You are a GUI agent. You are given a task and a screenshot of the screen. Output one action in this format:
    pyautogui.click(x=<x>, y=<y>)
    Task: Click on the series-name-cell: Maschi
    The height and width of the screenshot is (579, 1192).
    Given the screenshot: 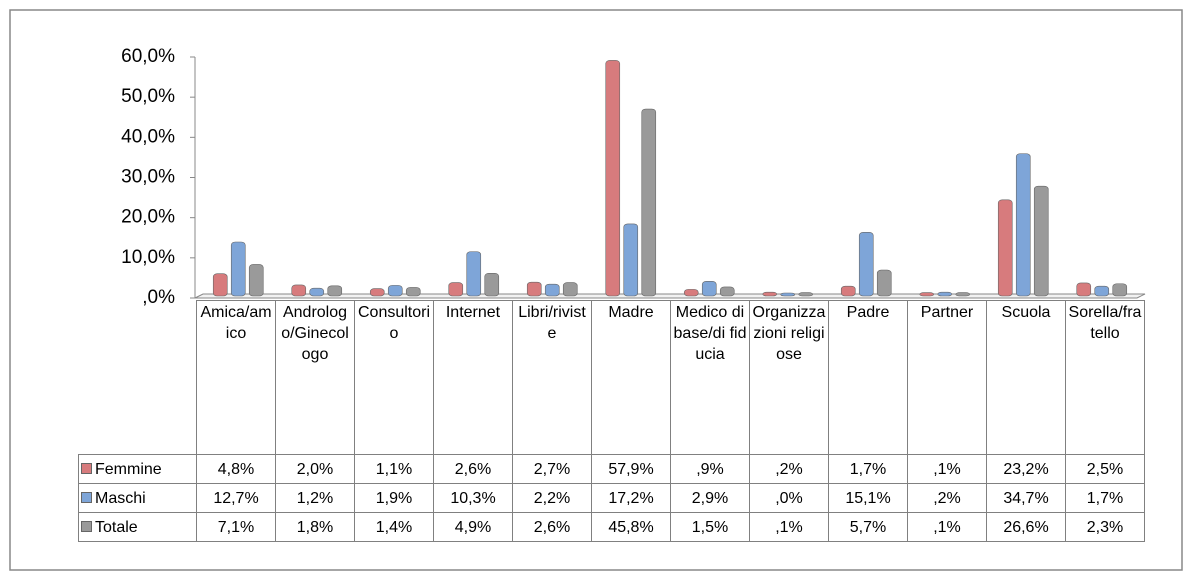 What is the action you would take?
    pyautogui.click(x=137, y=498)
    